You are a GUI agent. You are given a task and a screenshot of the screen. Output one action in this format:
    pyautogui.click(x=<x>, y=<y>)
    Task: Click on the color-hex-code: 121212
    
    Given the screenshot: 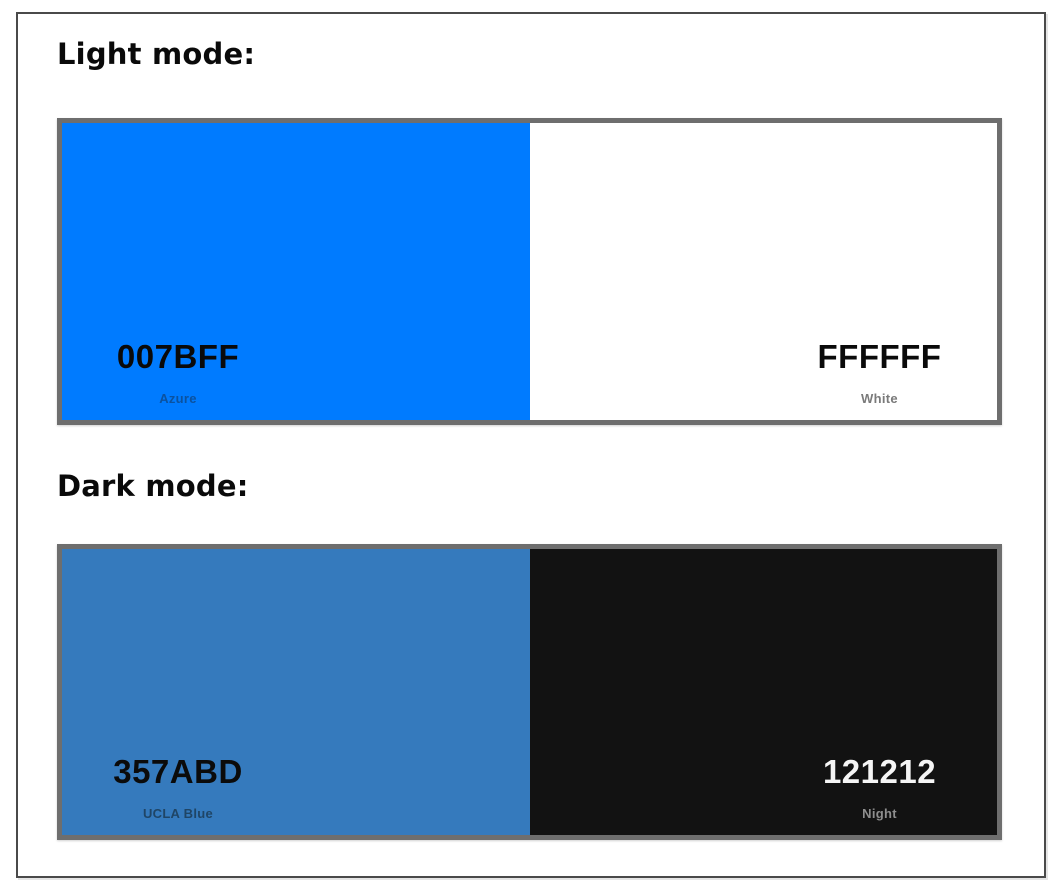 What is the action you would take?
    pyautogui.click(x=879, y=771)
    